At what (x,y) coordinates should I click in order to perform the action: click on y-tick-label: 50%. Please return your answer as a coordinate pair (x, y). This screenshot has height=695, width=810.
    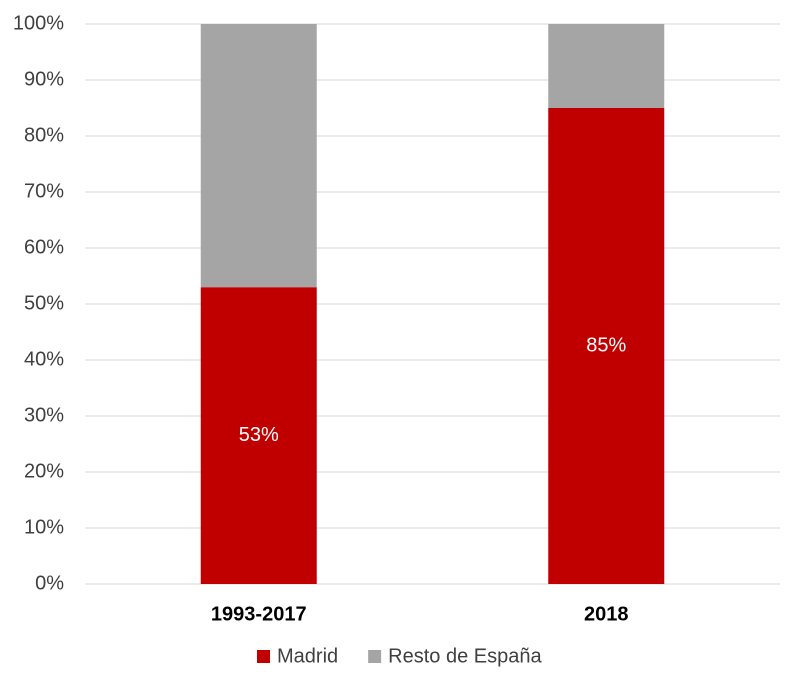
    Looking at the image, I should click on (44, 303).